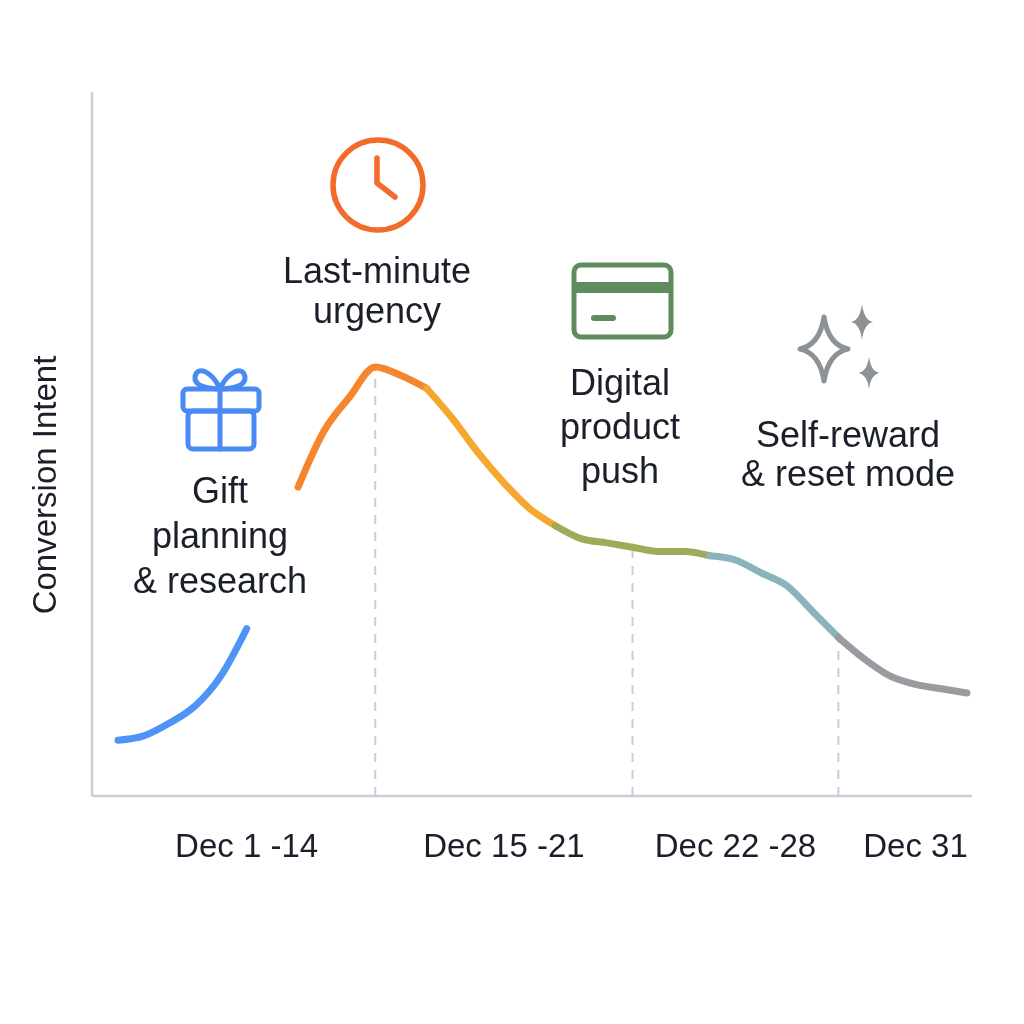 The image size is (1024, 1024). I want to click on x-tick-label: Dec 1 -14, so click(247, 845).